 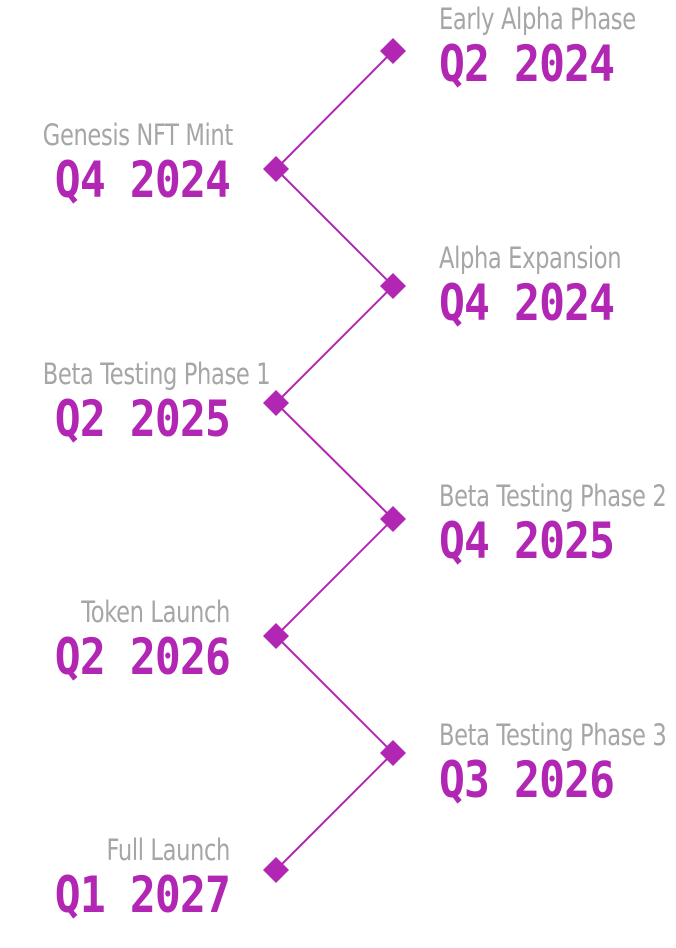 What do you see at coordinates (530, 258) in the screenshot?
I see `milestone-label: Alpha Expansion` at bounding box center [530, 258].